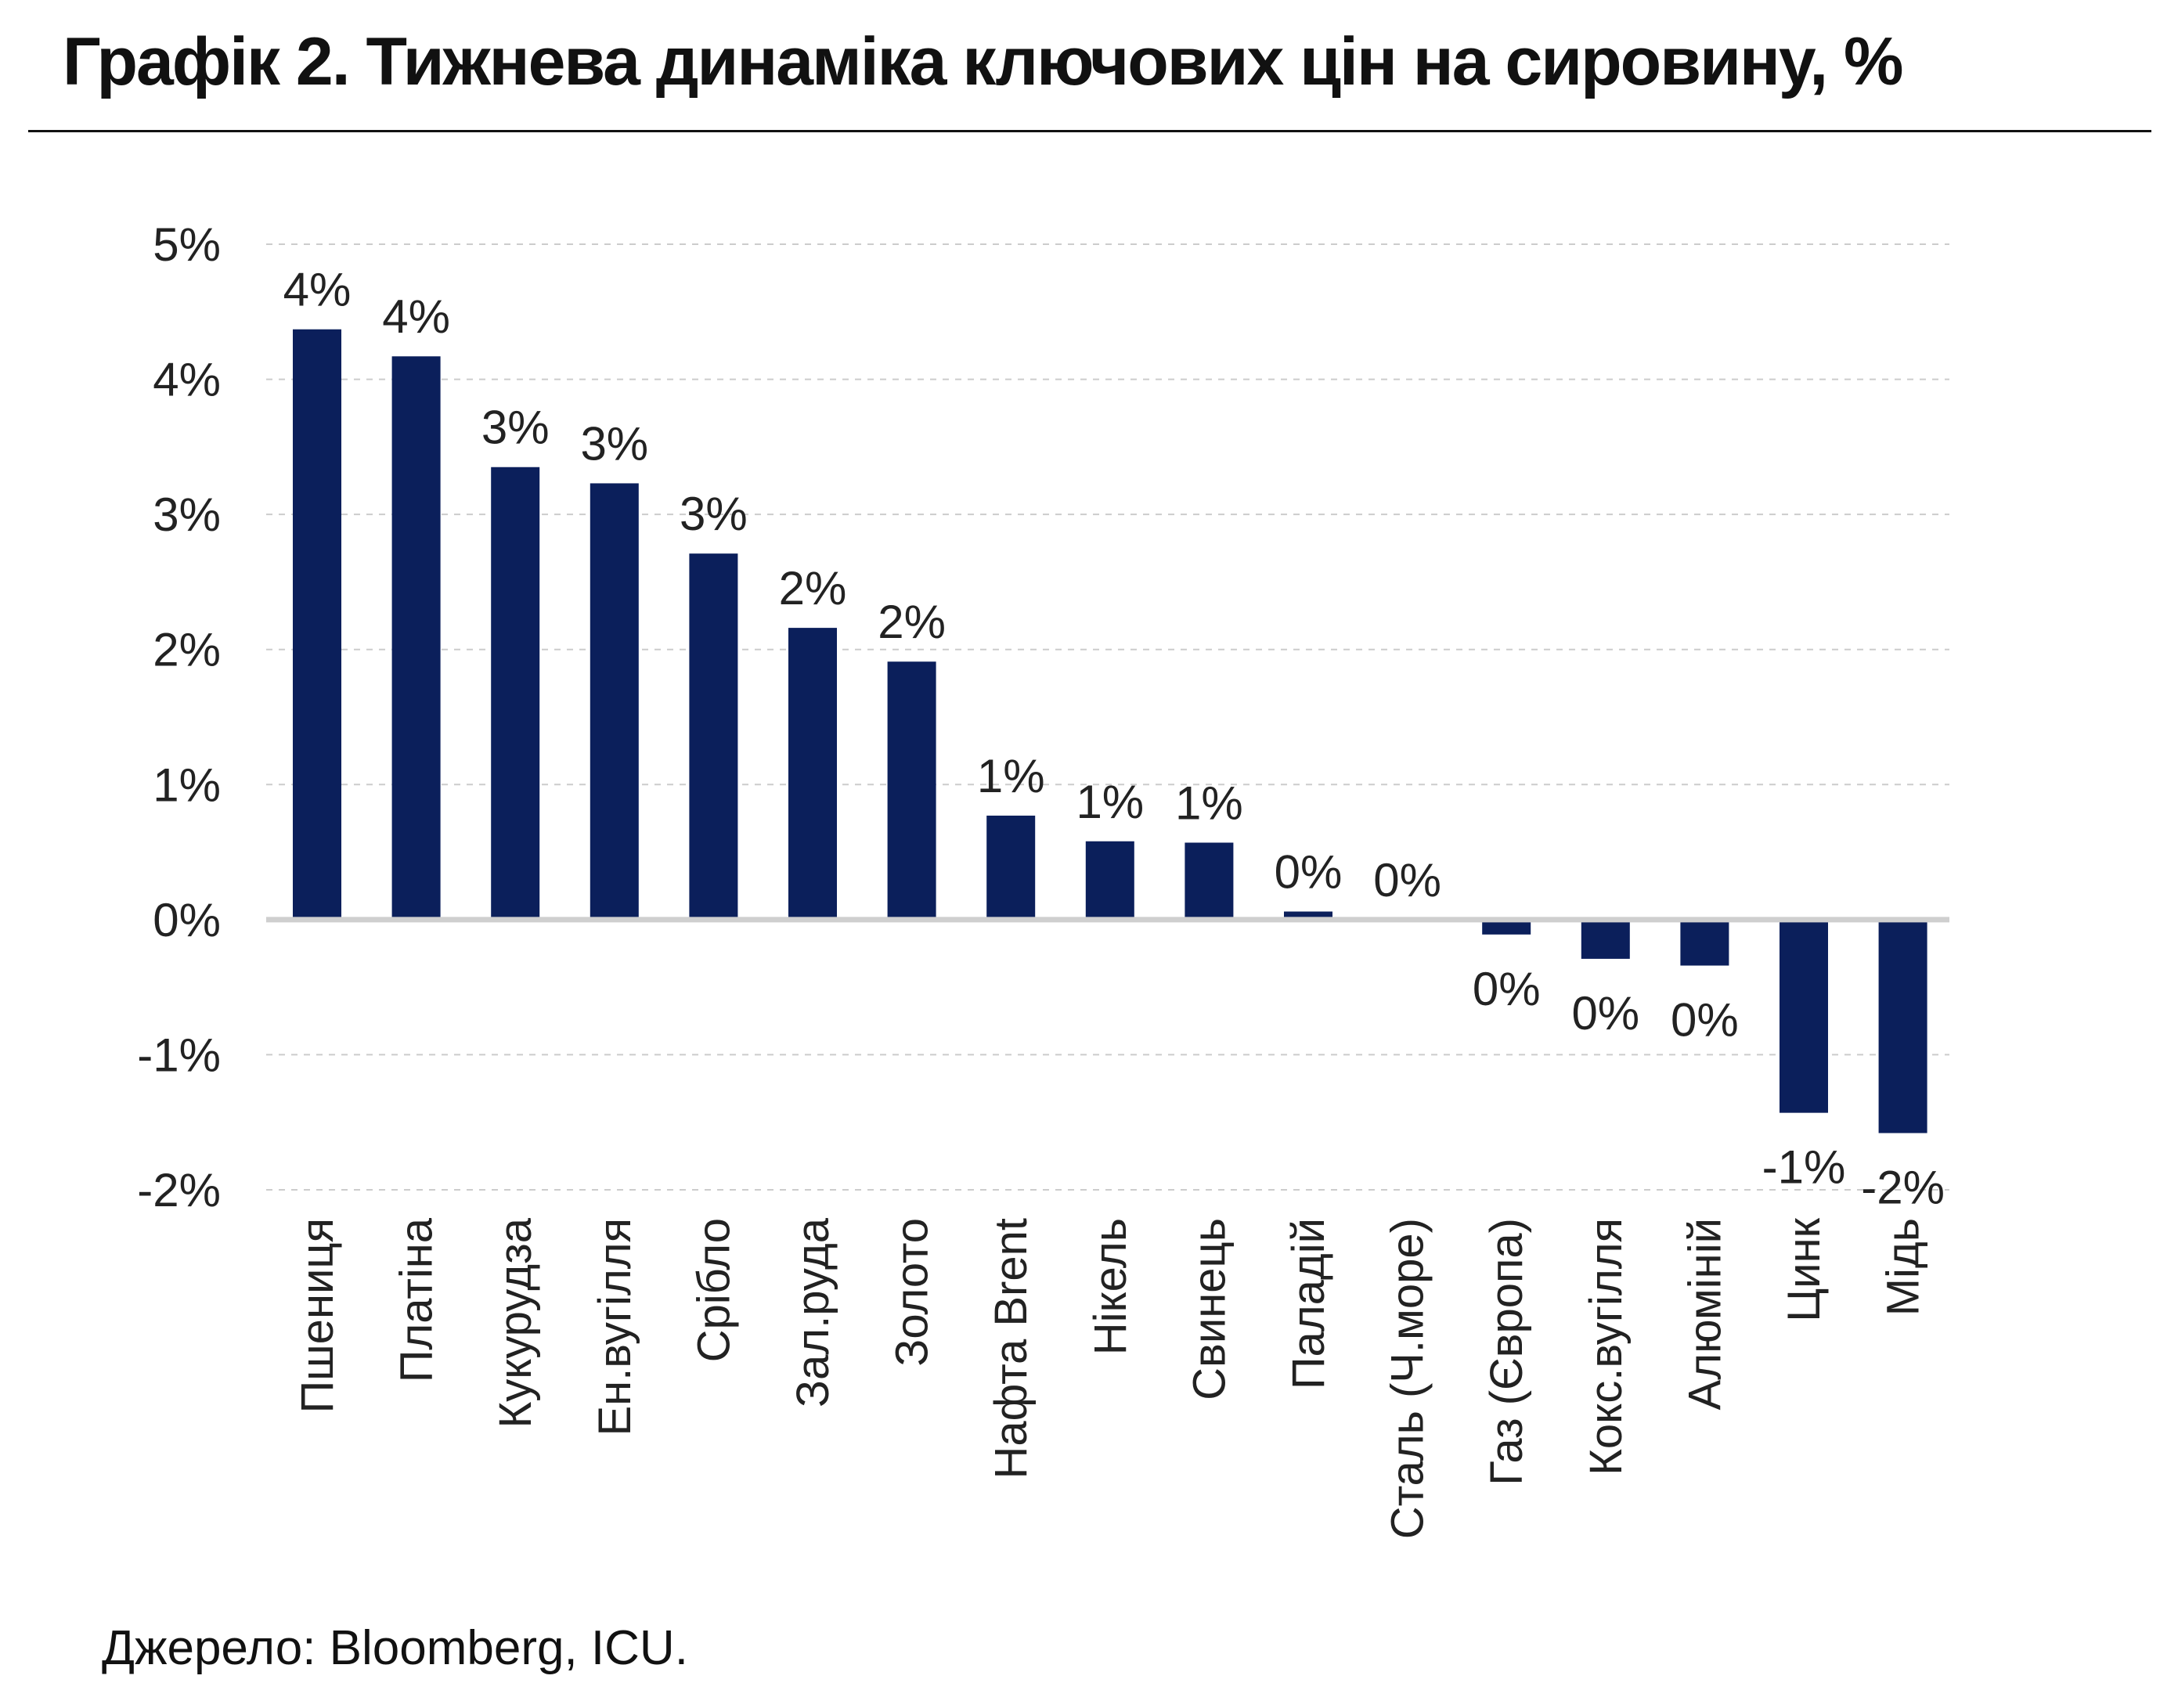  What do you see at coordinates (395, 1648) in the screenshot?
I see `source-note: Джерело: Bloomberg, ICU.` at bounding box center [395, 1648].